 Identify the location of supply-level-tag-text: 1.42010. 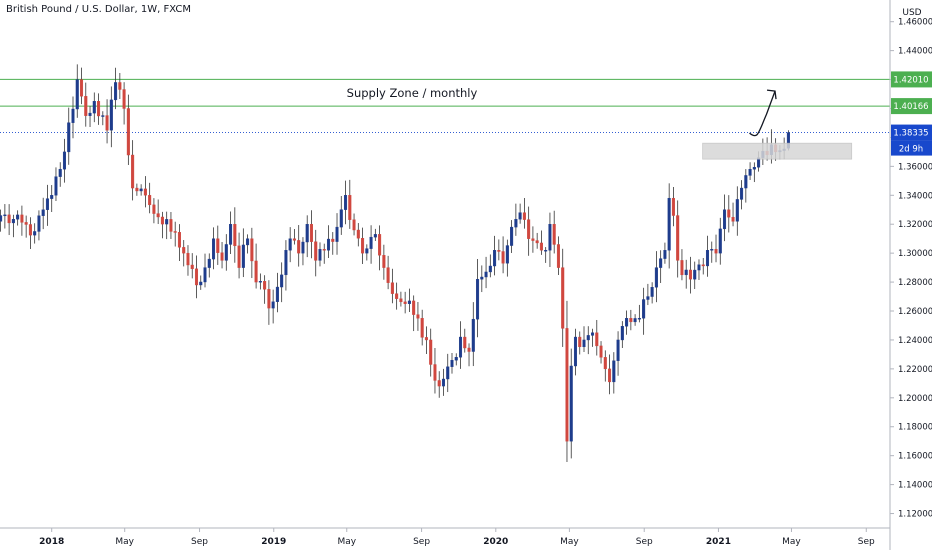
(910, 80).